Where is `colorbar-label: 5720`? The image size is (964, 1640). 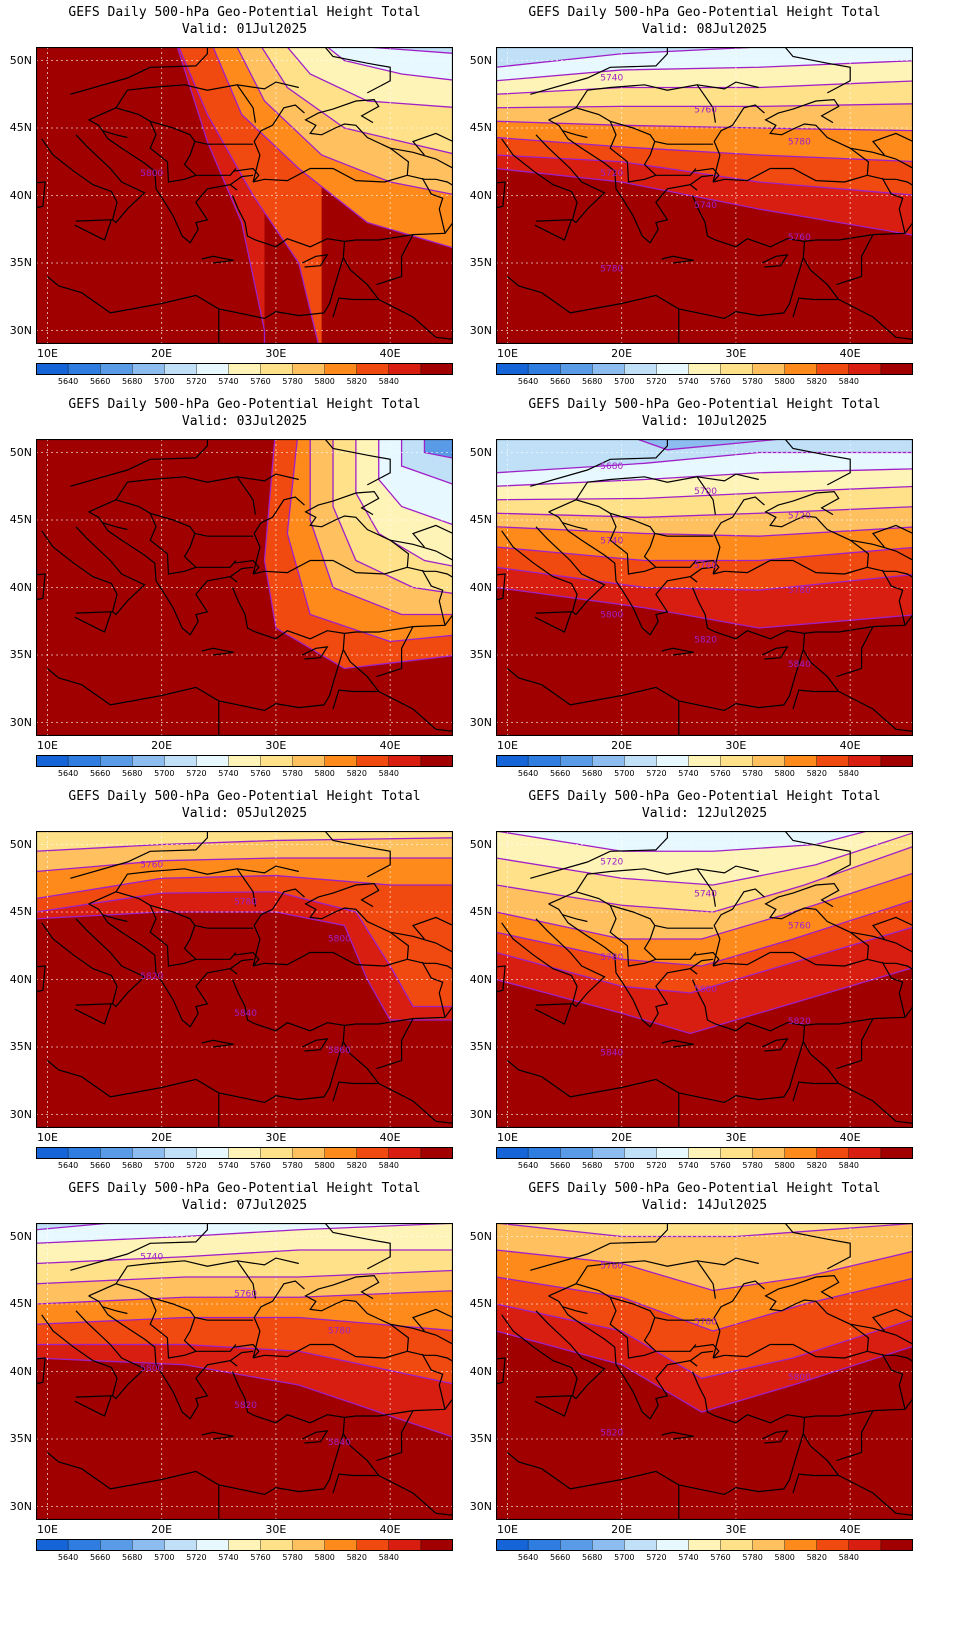 colorbar-label: 5720 is located at coordinates (656, 773).